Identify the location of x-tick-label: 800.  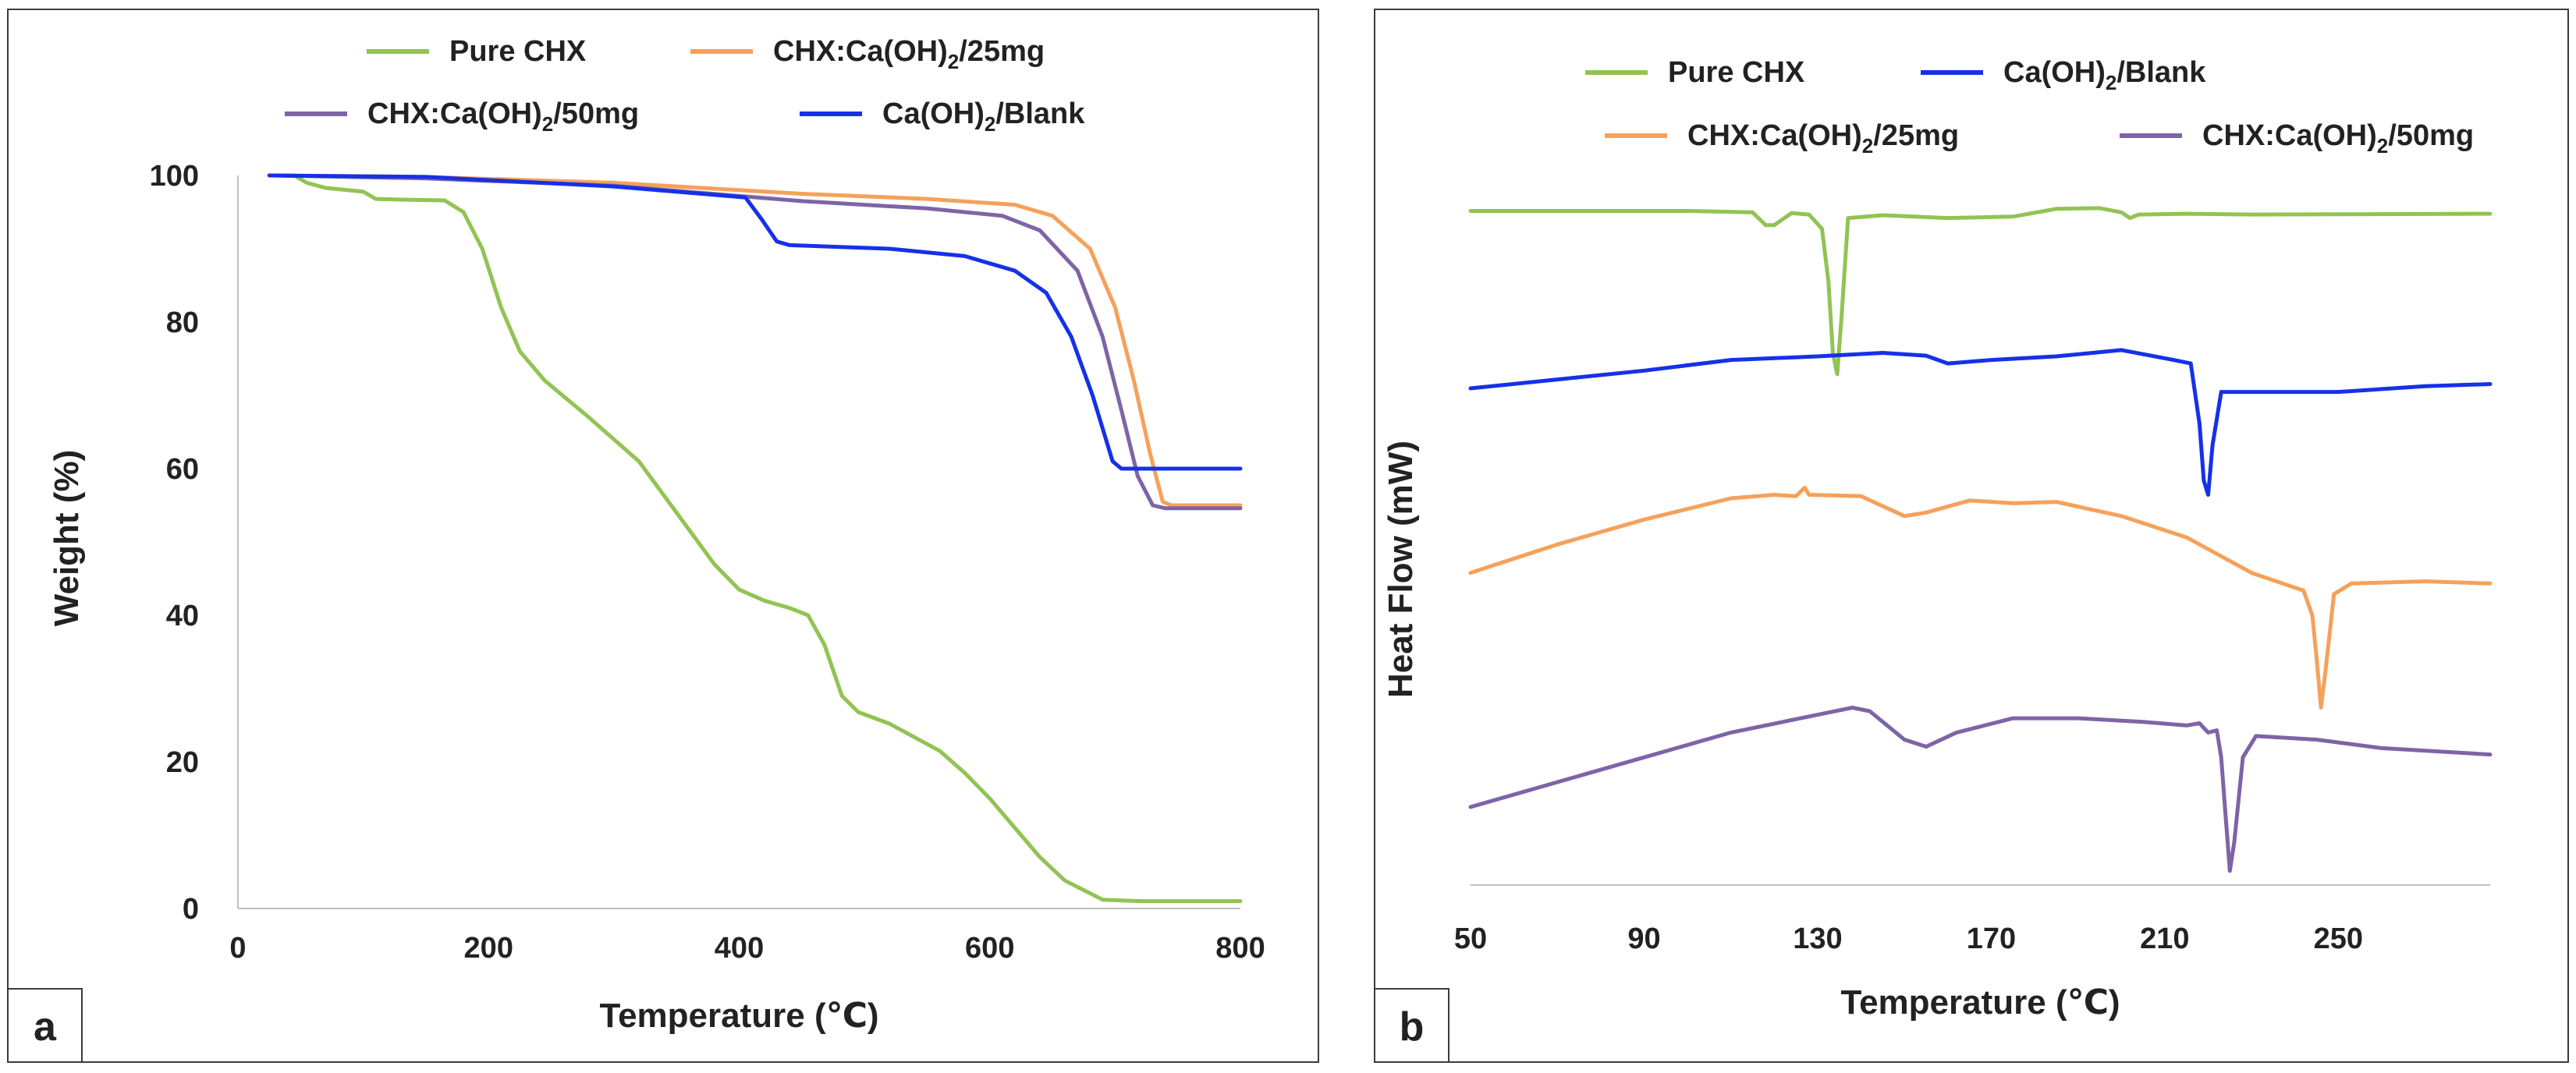
(1240, 948).